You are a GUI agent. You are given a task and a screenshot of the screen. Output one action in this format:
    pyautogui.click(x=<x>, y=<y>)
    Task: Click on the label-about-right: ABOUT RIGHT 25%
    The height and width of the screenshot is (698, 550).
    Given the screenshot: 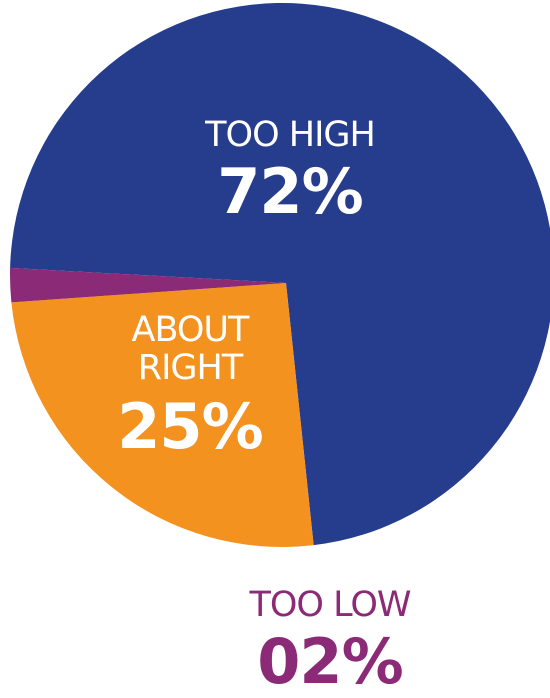 What is the action you would take?
    pyautogui.click(x=190, y=386)
    